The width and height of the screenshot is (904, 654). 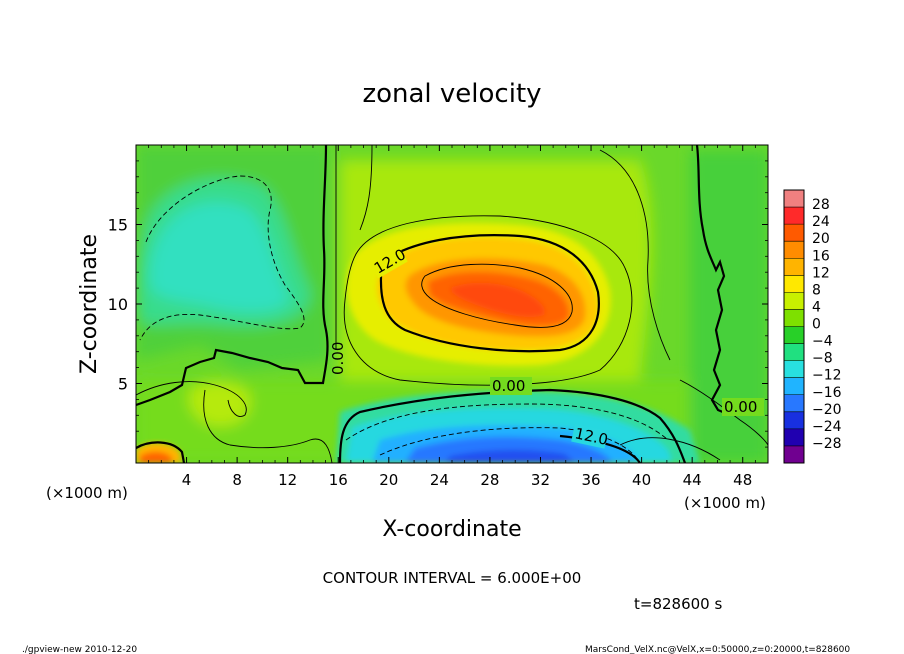 What do you see at coordinates (827, 427) in the screenshot?
I see `colorbar-tick-label: −24` at bounding box center [827, 427].